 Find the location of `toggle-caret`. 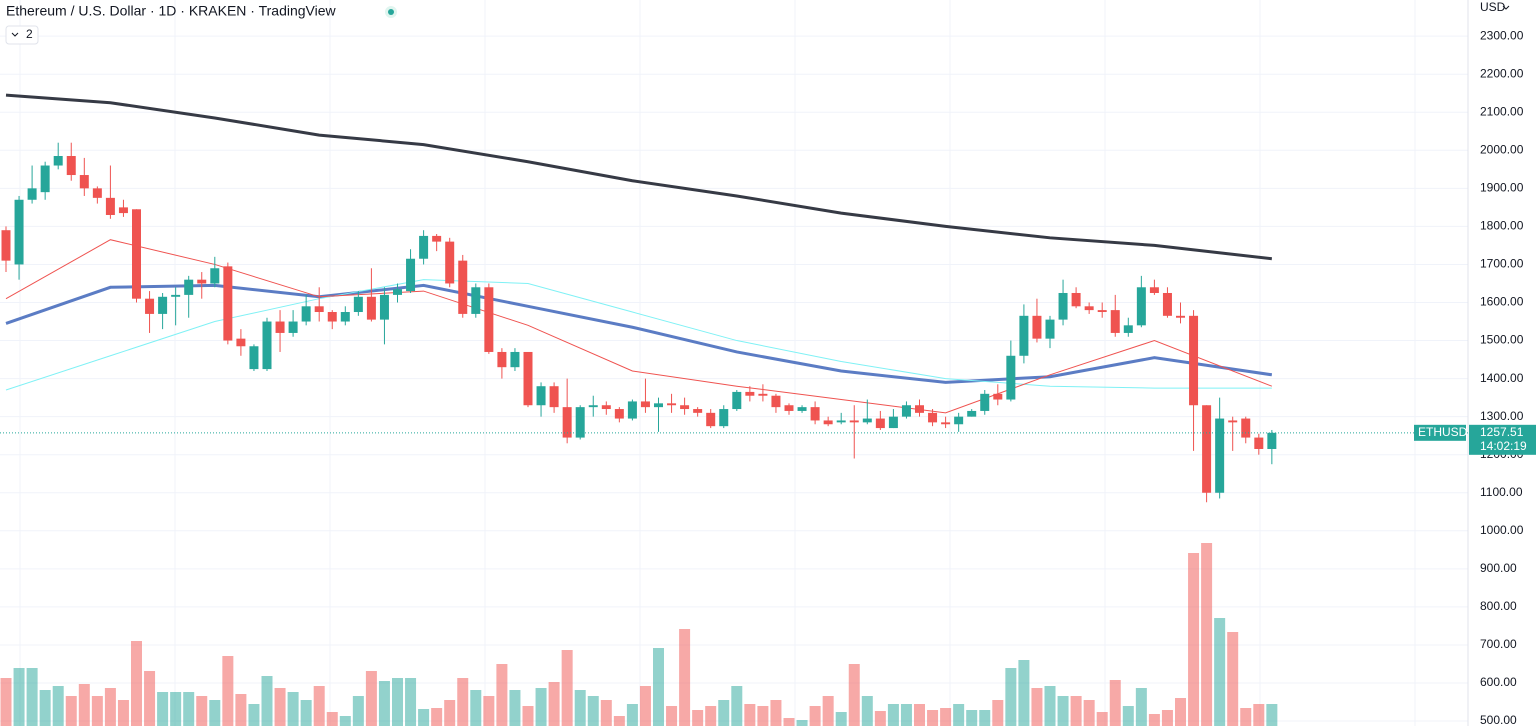

toggle-caret is located at coordinates (15, 34).